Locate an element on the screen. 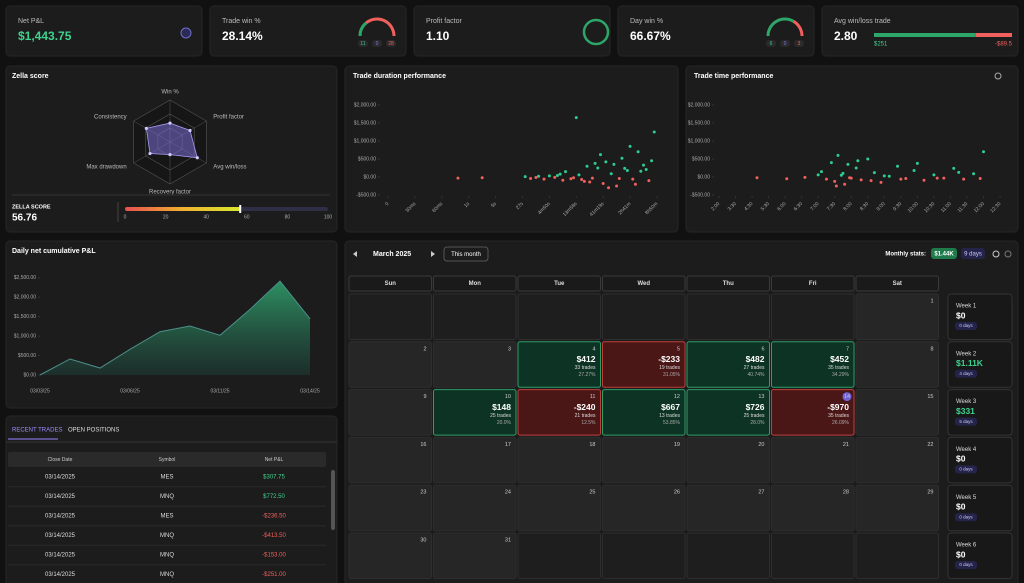 This screenshot has width=1024, height=583. day-number: 6 is located at coordinates (762, 349).